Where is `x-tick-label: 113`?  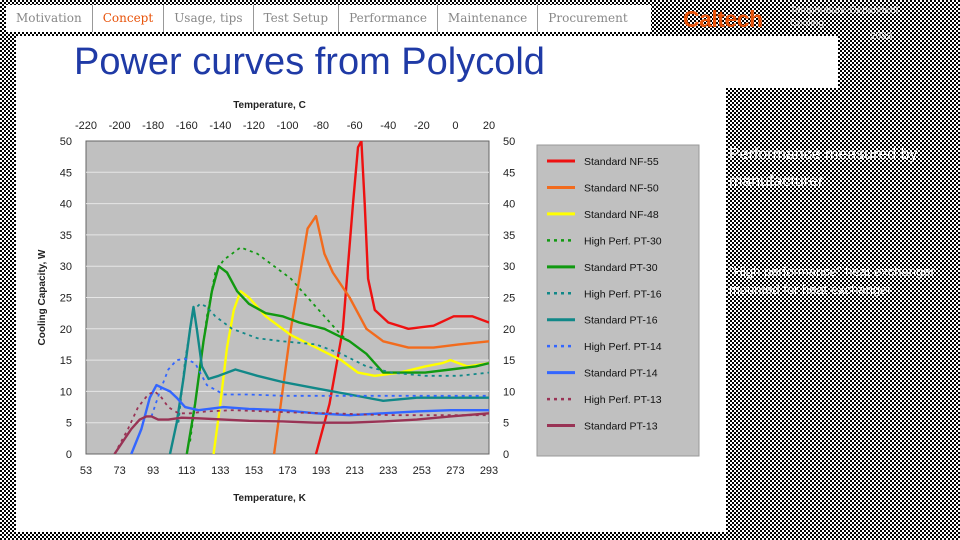
x-tick-label: 113 is located at coordinates (187, 471).